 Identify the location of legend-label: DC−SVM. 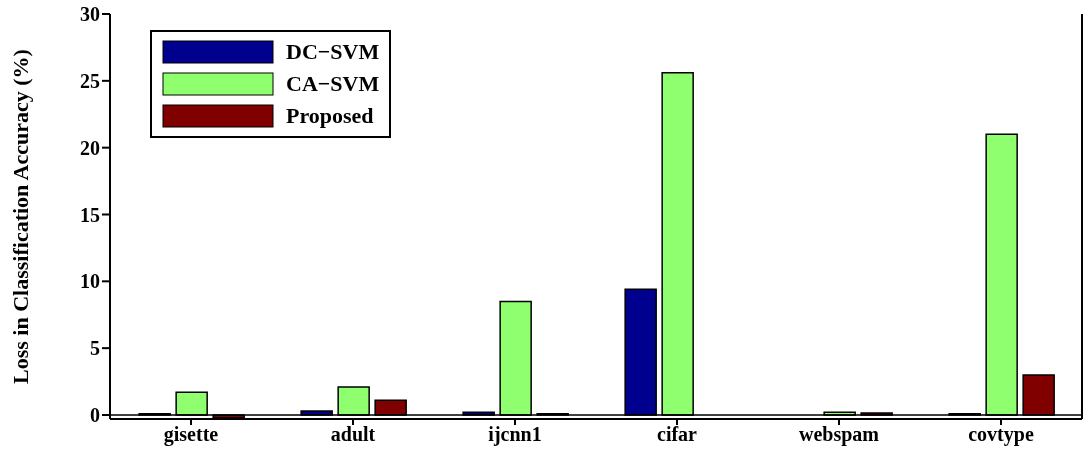
(333, 52).